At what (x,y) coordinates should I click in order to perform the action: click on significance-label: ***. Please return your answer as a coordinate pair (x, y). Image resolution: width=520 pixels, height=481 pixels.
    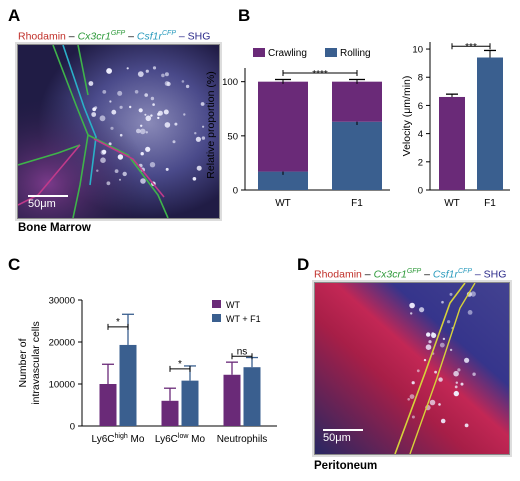
    Looking at the image, I should click on (471, 47).